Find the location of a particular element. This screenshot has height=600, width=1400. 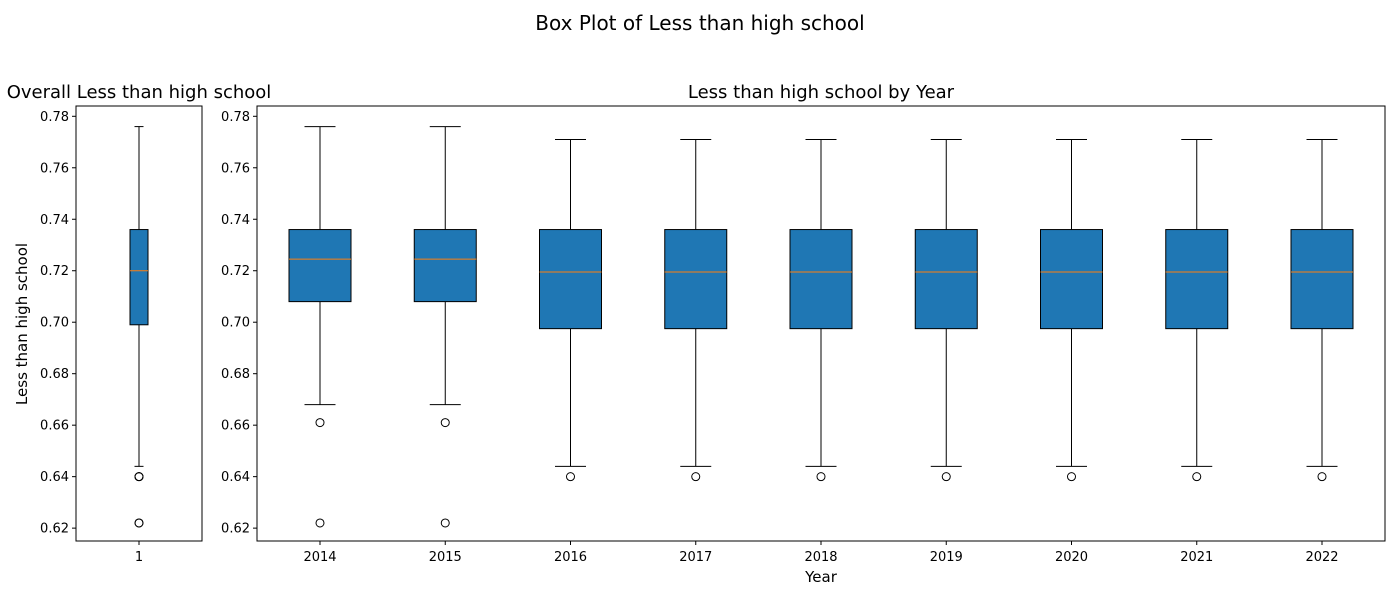

box-2021 is located at coordinates (1197, 310).